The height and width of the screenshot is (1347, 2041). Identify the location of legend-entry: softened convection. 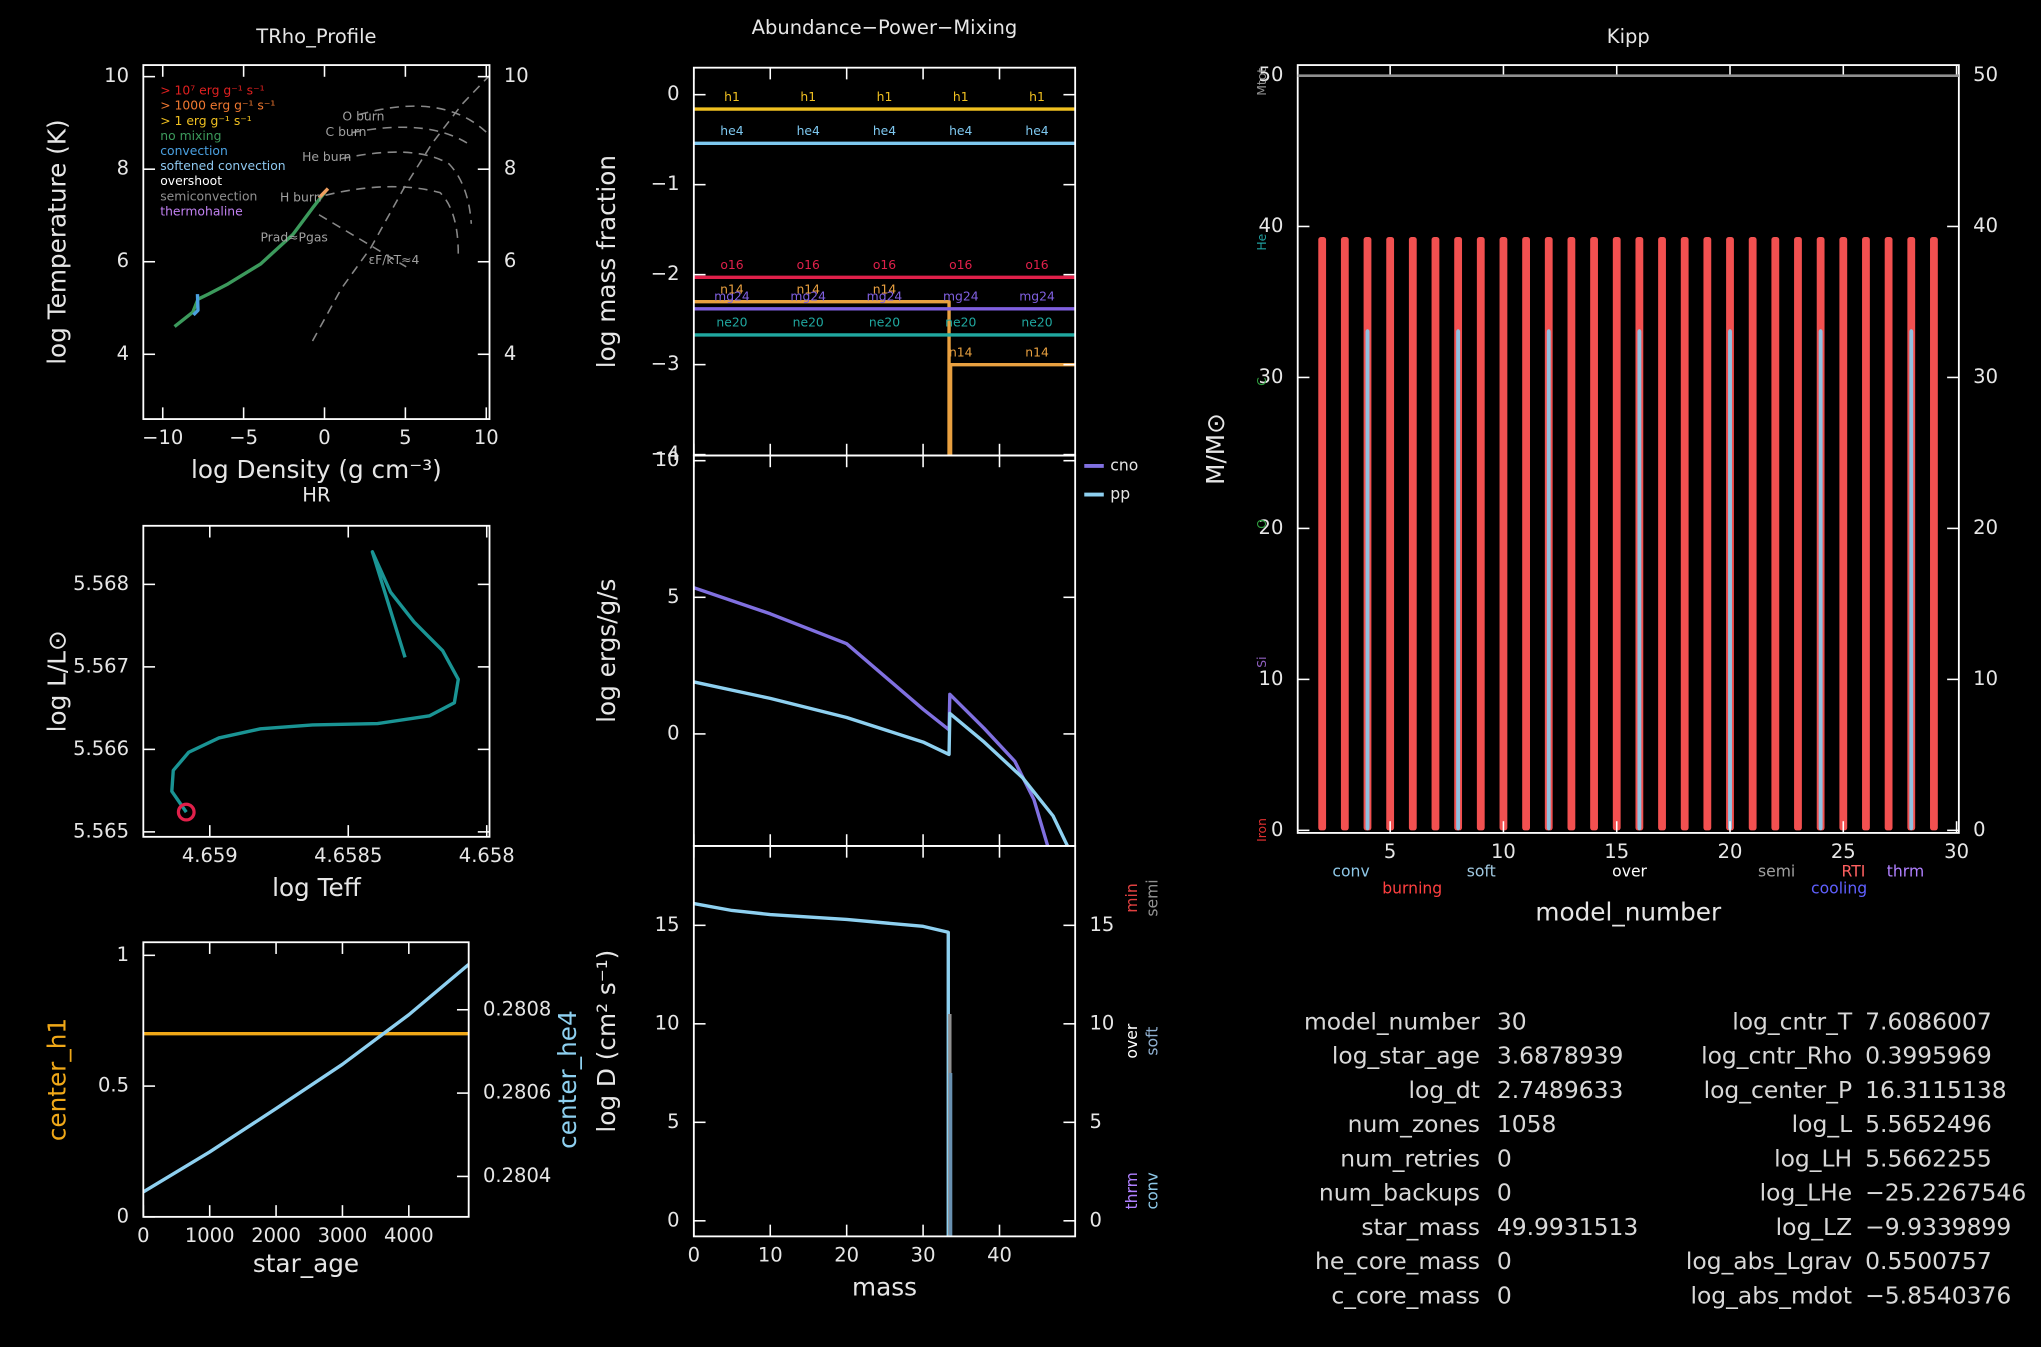
(222, 166).